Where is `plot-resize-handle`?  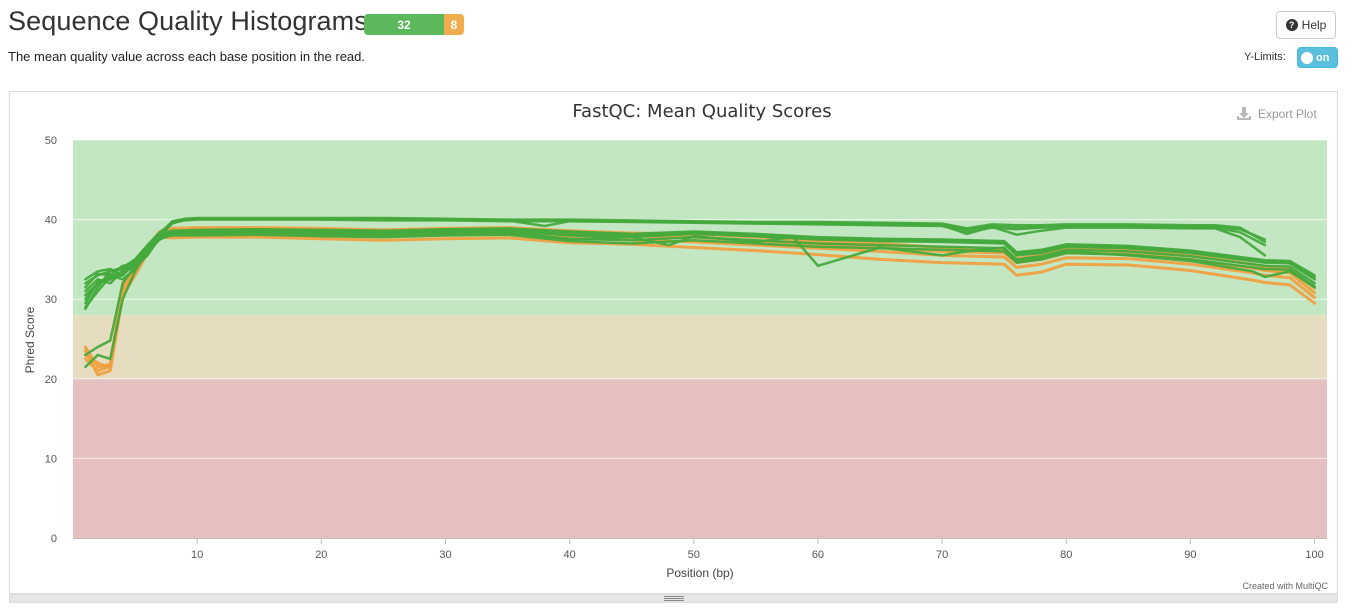 plot-resize-handle is located at coordinates (673, 598).